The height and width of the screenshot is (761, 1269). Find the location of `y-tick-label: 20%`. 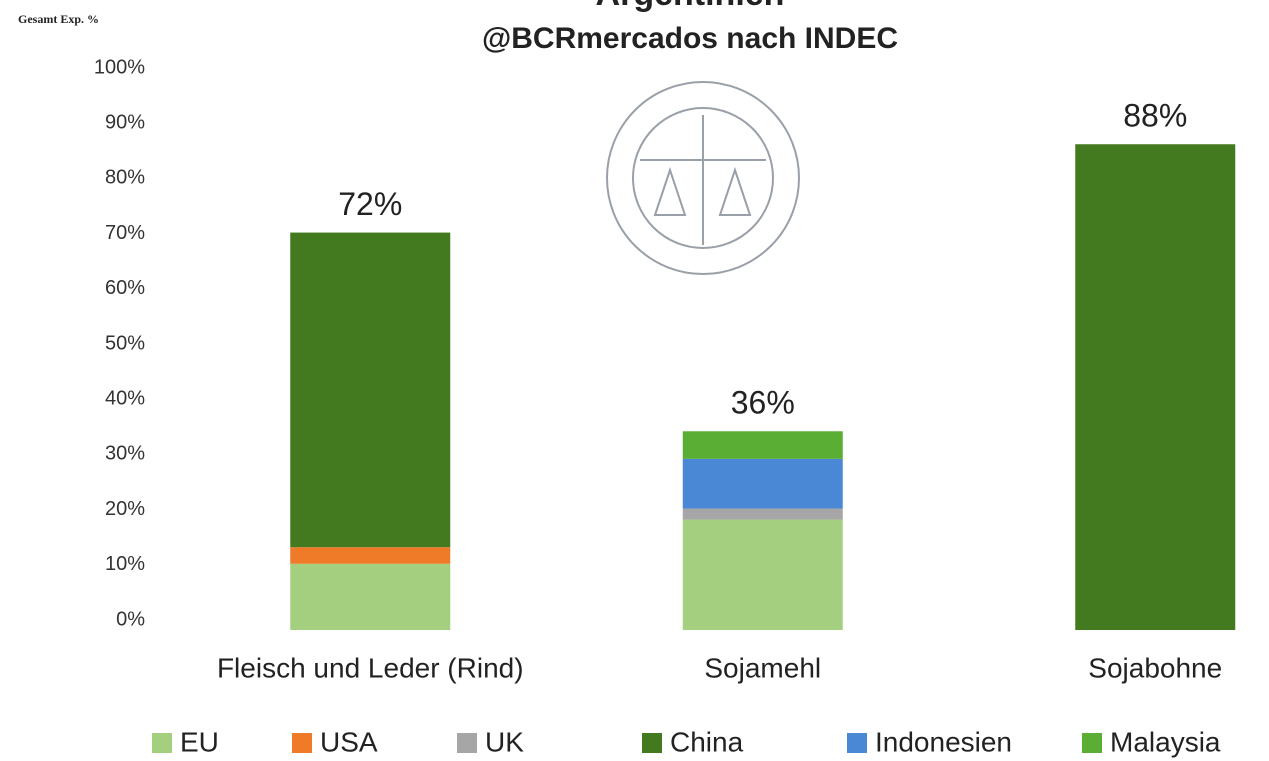

y-tick-label: 20% is located at coordinates (125, 509).